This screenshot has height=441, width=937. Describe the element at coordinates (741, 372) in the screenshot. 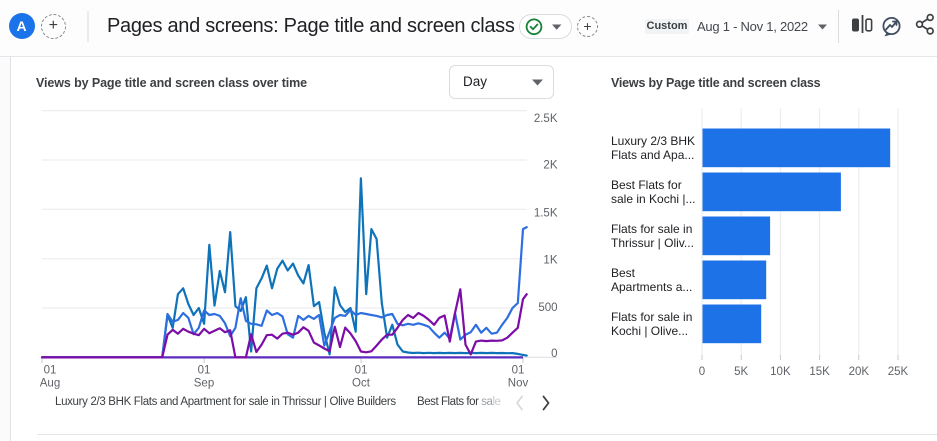

I see `svg-text: 5K` at that location.